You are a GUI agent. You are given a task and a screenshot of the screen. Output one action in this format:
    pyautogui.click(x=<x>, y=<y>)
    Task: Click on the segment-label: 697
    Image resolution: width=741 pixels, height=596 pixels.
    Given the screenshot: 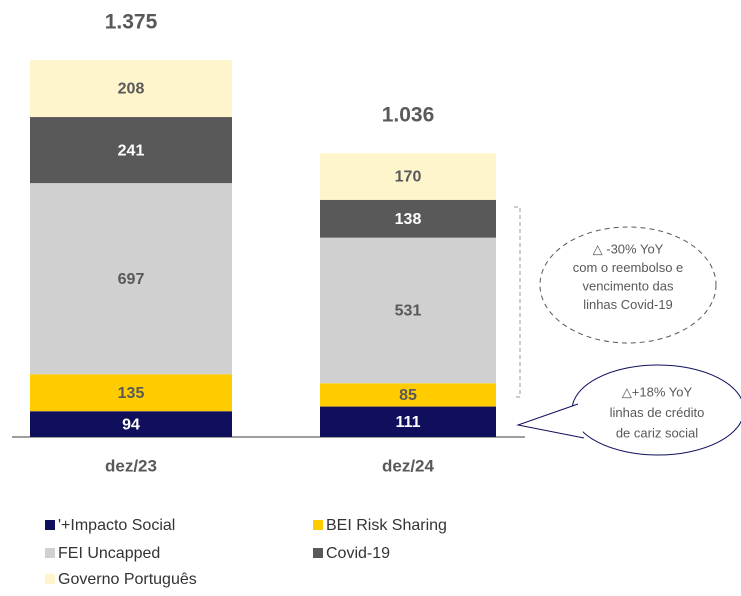 What is the action you would take?
    pyautogui.click(x=131, y=279)
    